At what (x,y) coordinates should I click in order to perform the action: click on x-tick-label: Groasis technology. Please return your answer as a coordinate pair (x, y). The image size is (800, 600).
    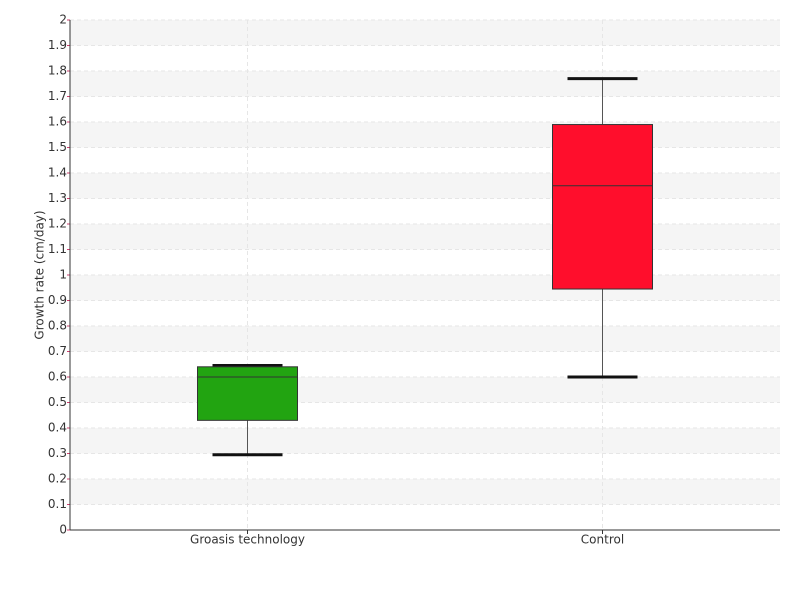
    Looking at the image, I should click on (247, 540).